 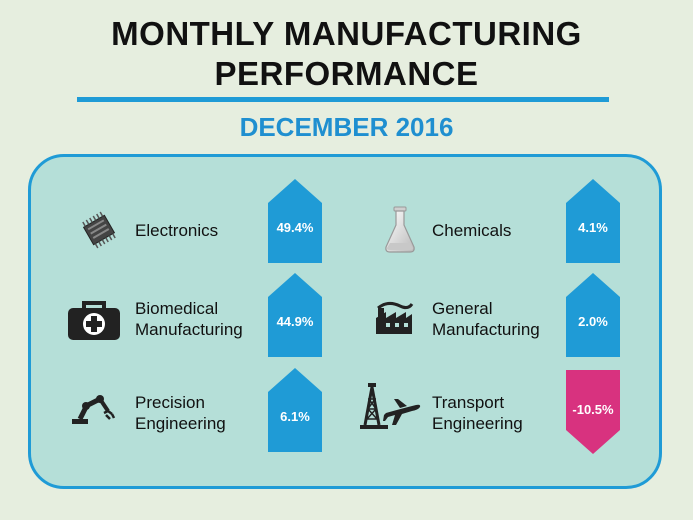 What do you see at coordinates (472, 230) in the screenshot?
I see `sector-label-chemicals: Chemicals` at bounding box center [472, 230].